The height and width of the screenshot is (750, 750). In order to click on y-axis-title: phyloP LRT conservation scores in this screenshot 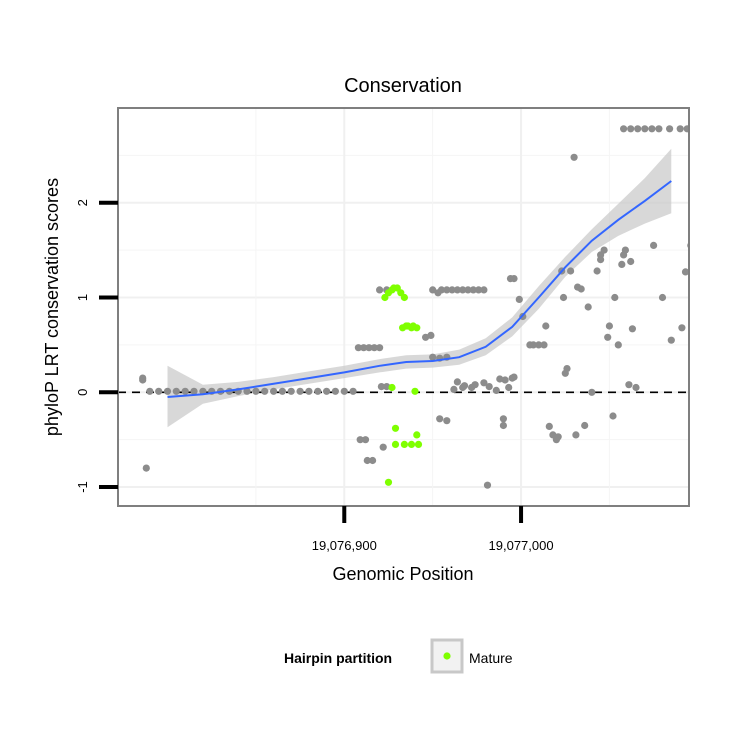, I will do `click(52, 307)`.